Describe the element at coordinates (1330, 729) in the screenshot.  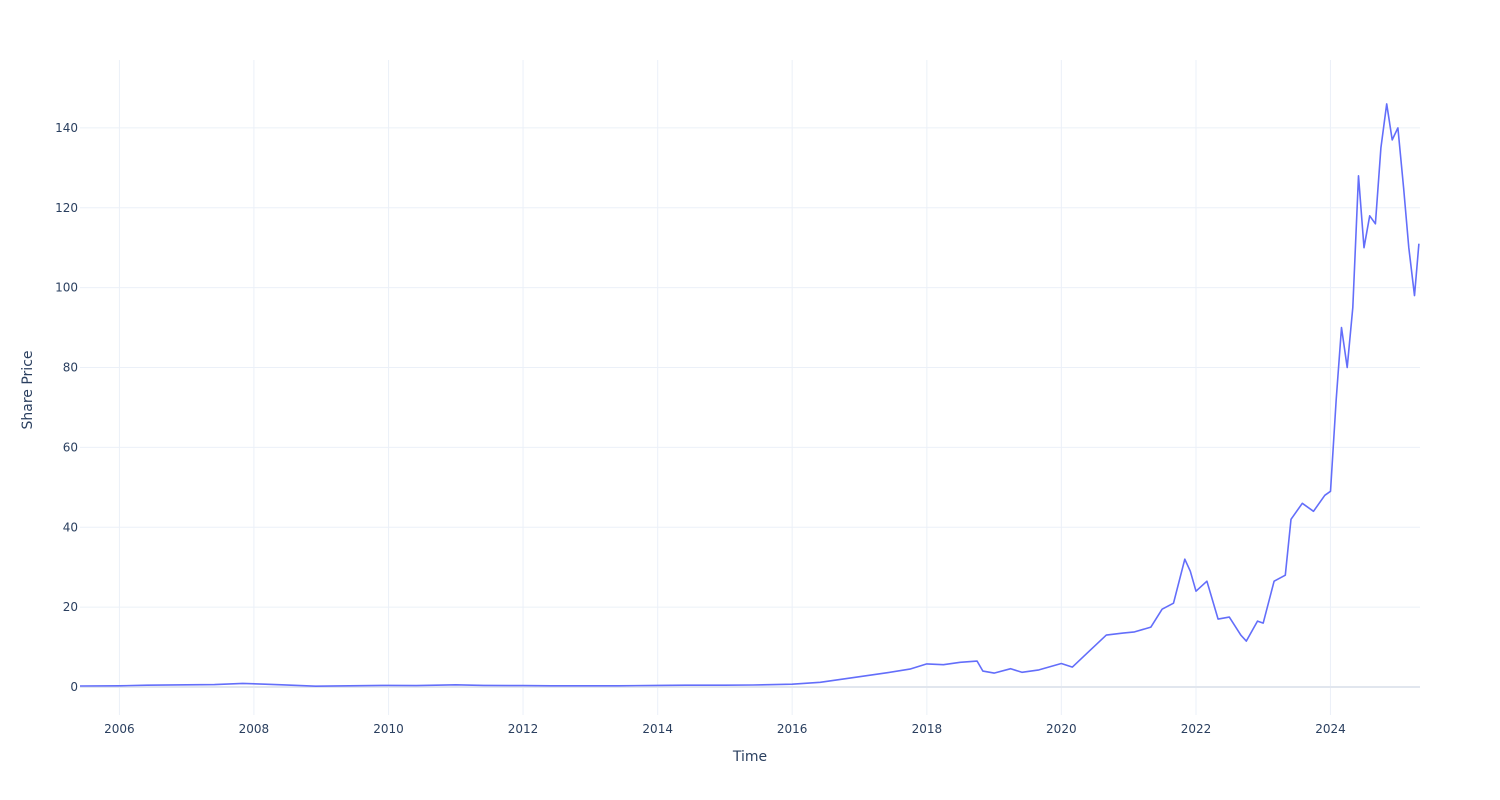
I see `x-tick-label: 2024` at that location.